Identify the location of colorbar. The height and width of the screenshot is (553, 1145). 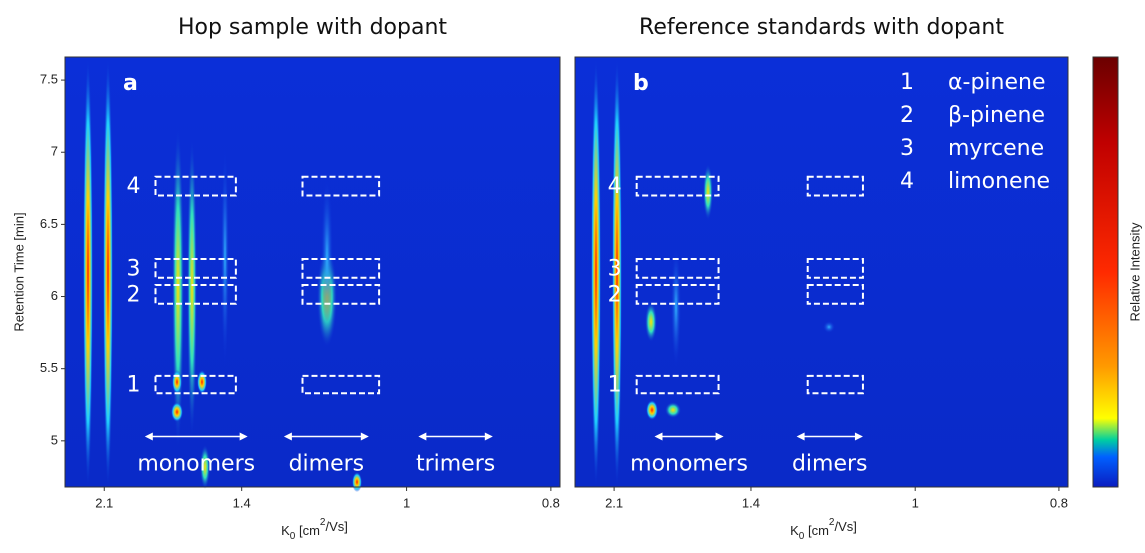
(1105, 272).